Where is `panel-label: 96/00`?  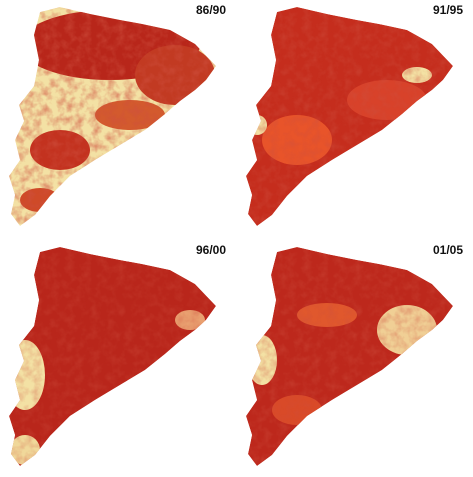 panel-label: 96/00 is located at coordinates (211, 250).